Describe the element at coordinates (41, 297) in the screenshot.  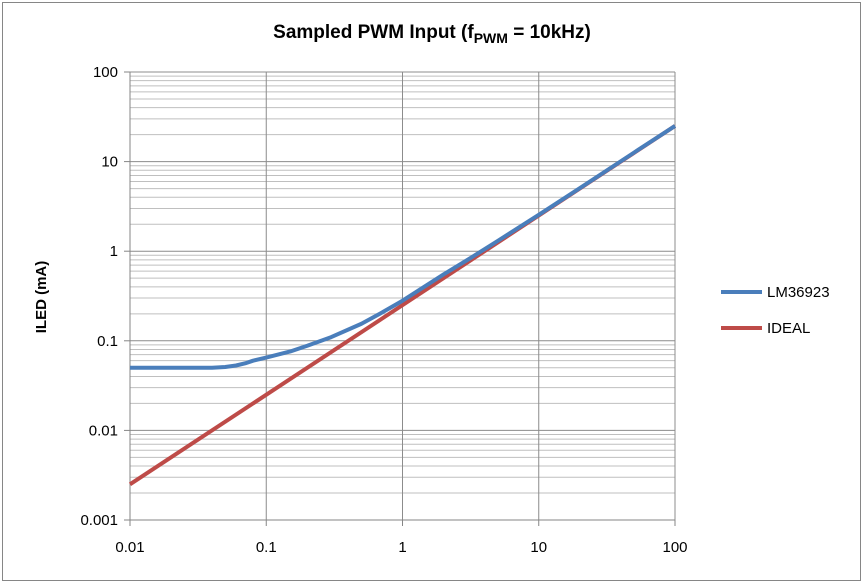
I see `y-axis-title: ILED (mA)` at that location.